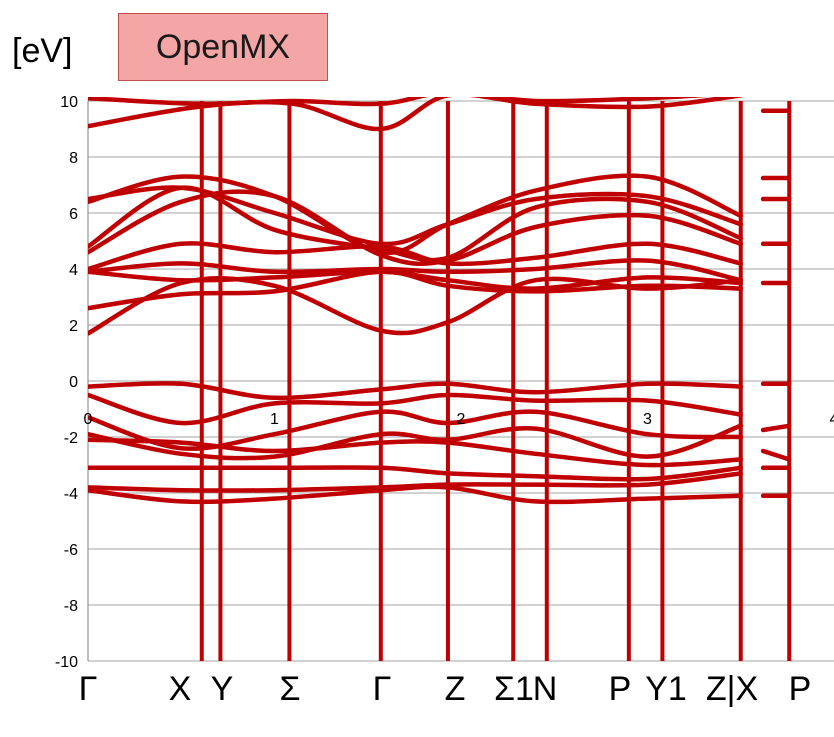  What do you see at coordinates (71, 438) in the screenshot?
I see `y-tick-label: -2` at bounding box center [71, 438].